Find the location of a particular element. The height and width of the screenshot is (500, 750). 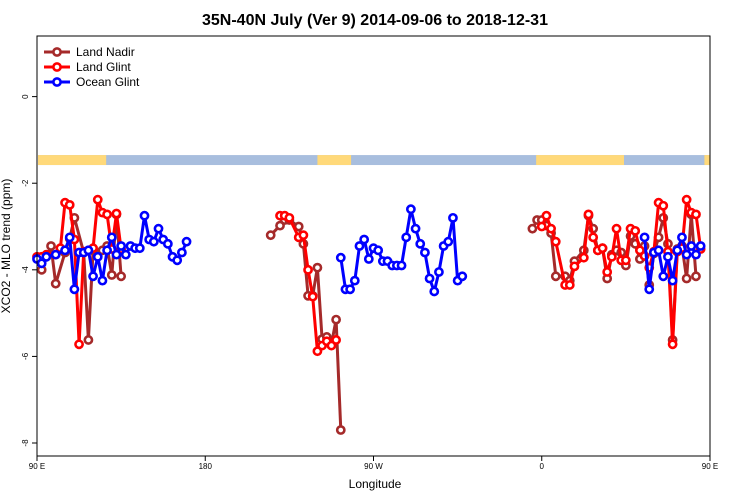

legend-item: Land Glint is located at coordinates (87, 67).